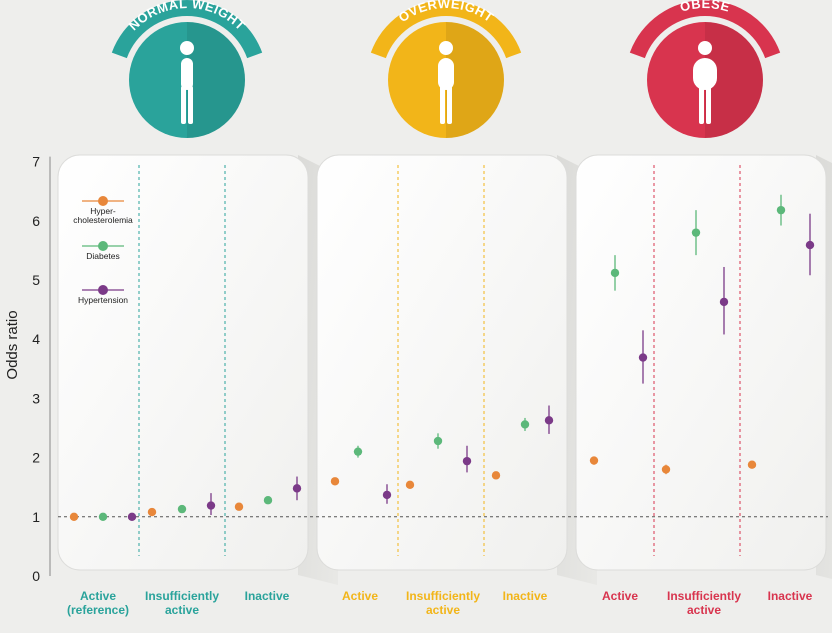 This screenshot has width=832, height=633. What do you see at coordinates (36, 339) in the screenshot?
I see `y-tick-label: 4` at bounding box center [36, 339].